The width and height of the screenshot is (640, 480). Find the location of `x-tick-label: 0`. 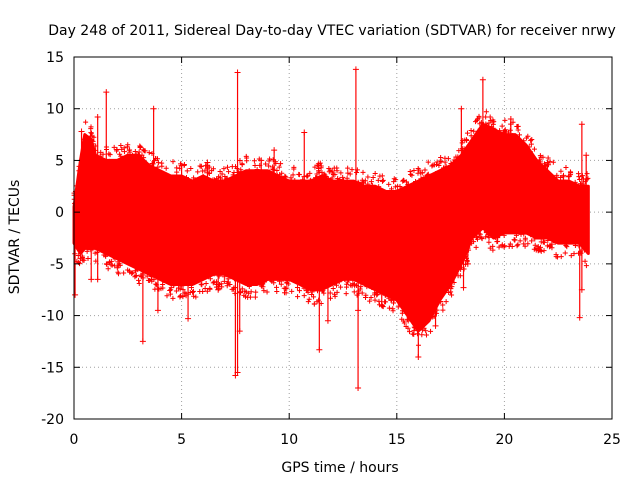

x-tick-label: 0 is located at coordinates (74, 440).